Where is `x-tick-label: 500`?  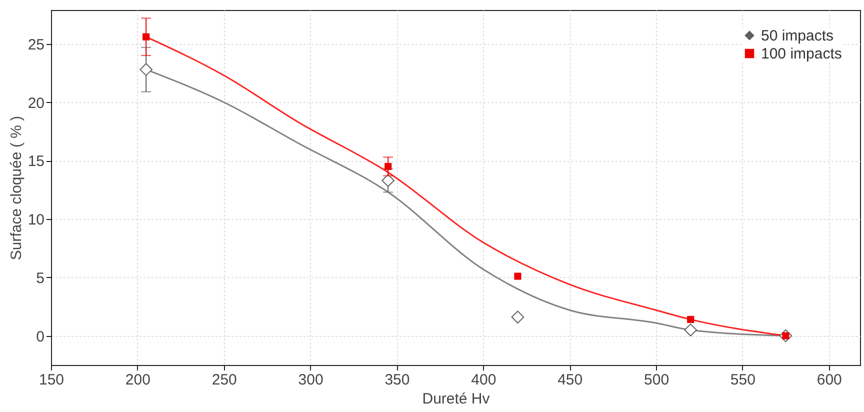 x-tick-label: 500 is located at coordinates (657, 380).